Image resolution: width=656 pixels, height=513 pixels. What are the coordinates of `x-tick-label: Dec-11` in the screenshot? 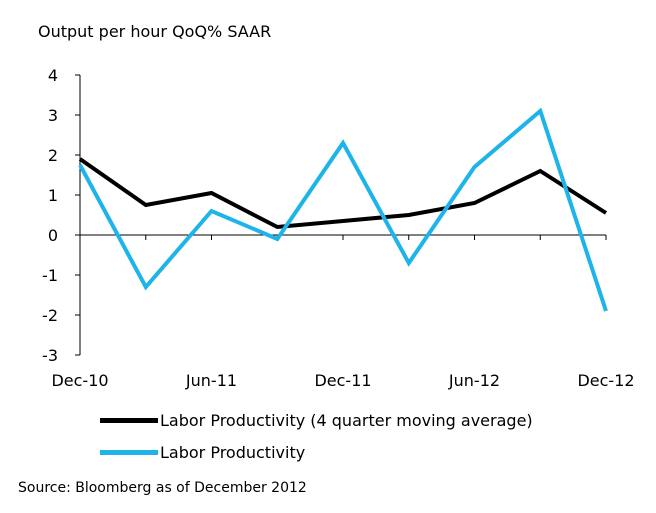 It's located at (342, 380).